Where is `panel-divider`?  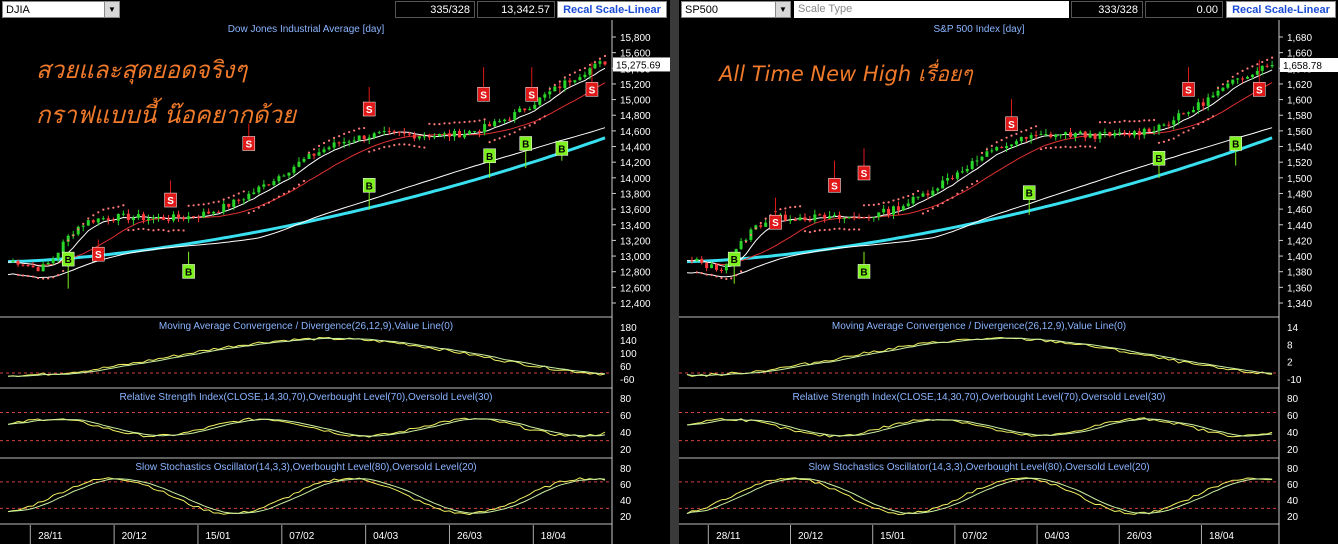
panel-divider is located at coordinates (674, 272).